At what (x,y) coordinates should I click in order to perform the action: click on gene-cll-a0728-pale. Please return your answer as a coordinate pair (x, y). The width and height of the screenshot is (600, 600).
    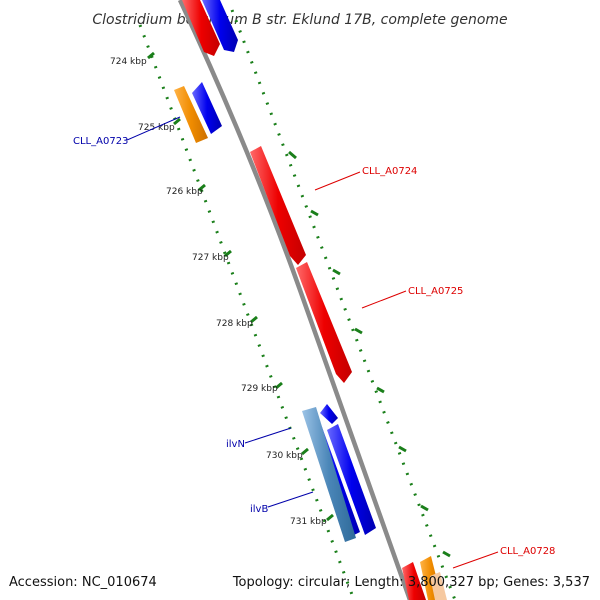
    Looking at the image, I should click on (438, 586).